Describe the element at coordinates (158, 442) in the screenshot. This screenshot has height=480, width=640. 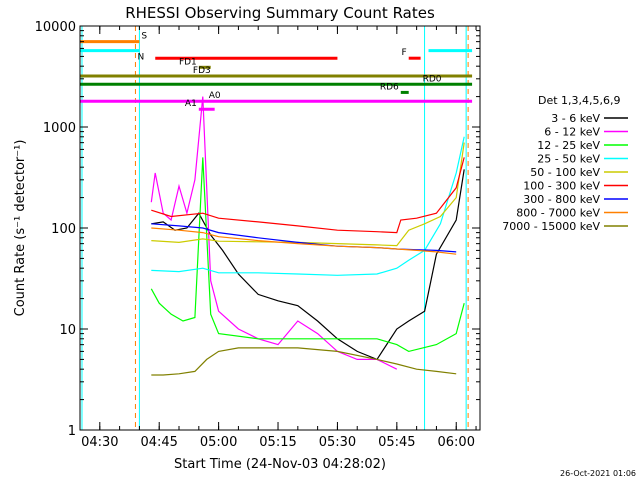
I see `x-tick-label-1: 04:45` at that location.